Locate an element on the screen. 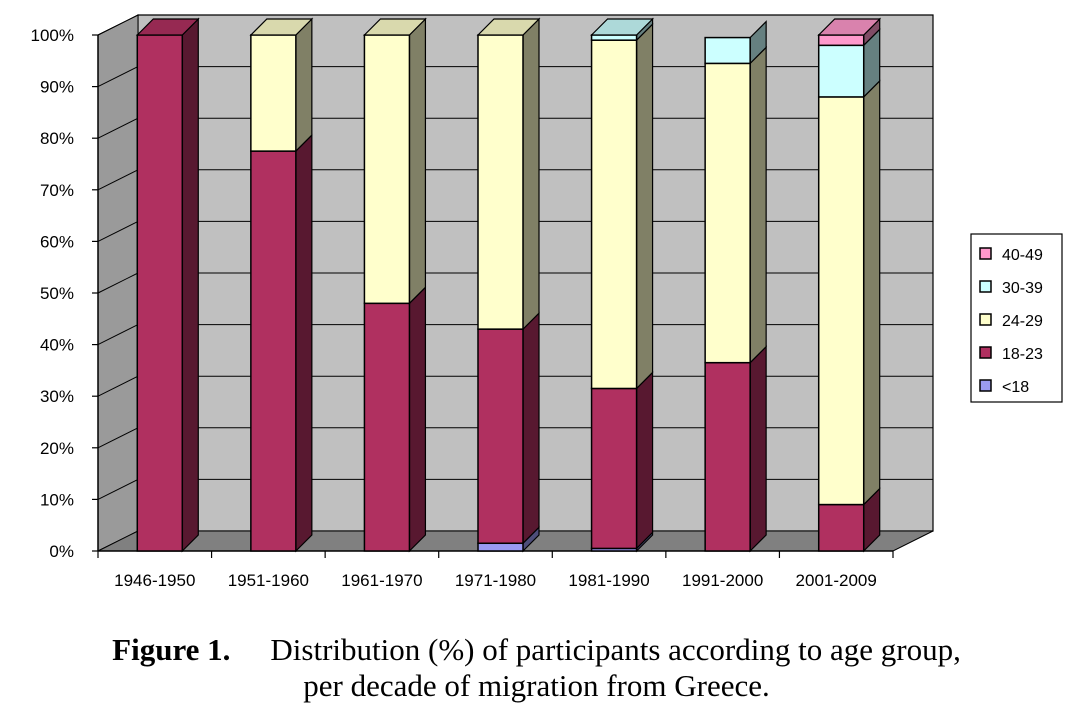  y-tick-label: 0% is located at coordinates (61, 551).